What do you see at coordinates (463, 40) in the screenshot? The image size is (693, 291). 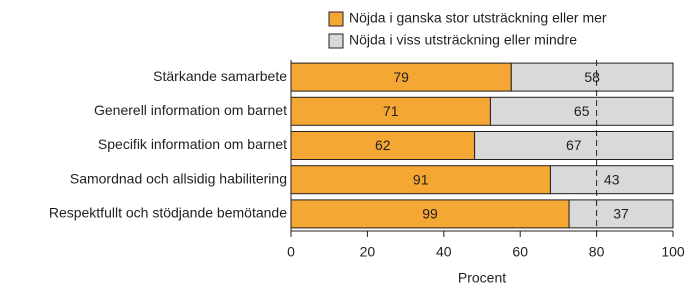 I see `legend-label: Nöjda i viss utsträckning eller mindre` at bounding box center [463, 40].